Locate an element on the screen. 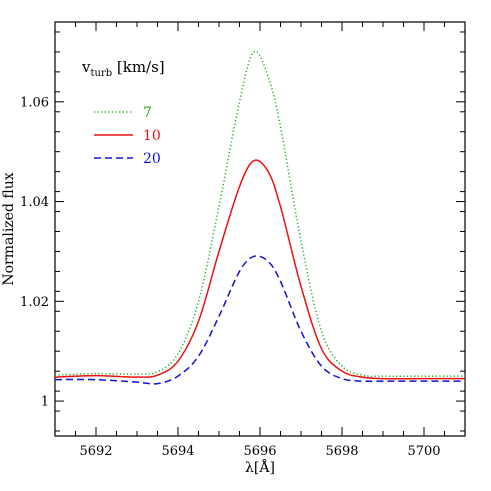  y-tick-label: 1.02 is located at coordinates (34, 302).